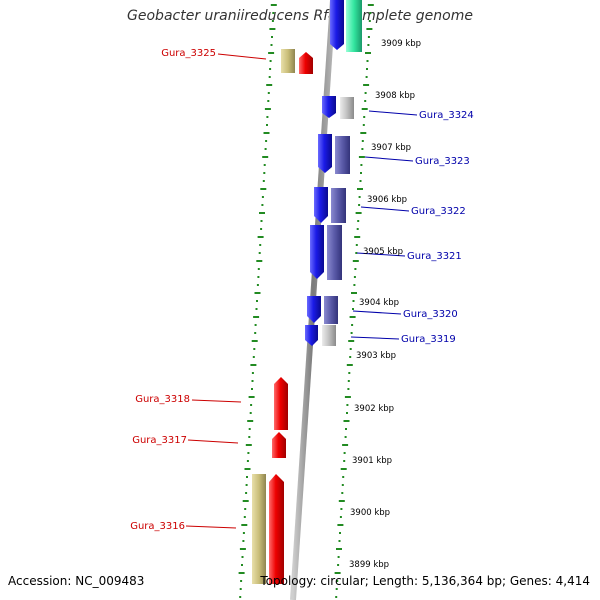  I want to click on cog-box-top, so click(354, 26).